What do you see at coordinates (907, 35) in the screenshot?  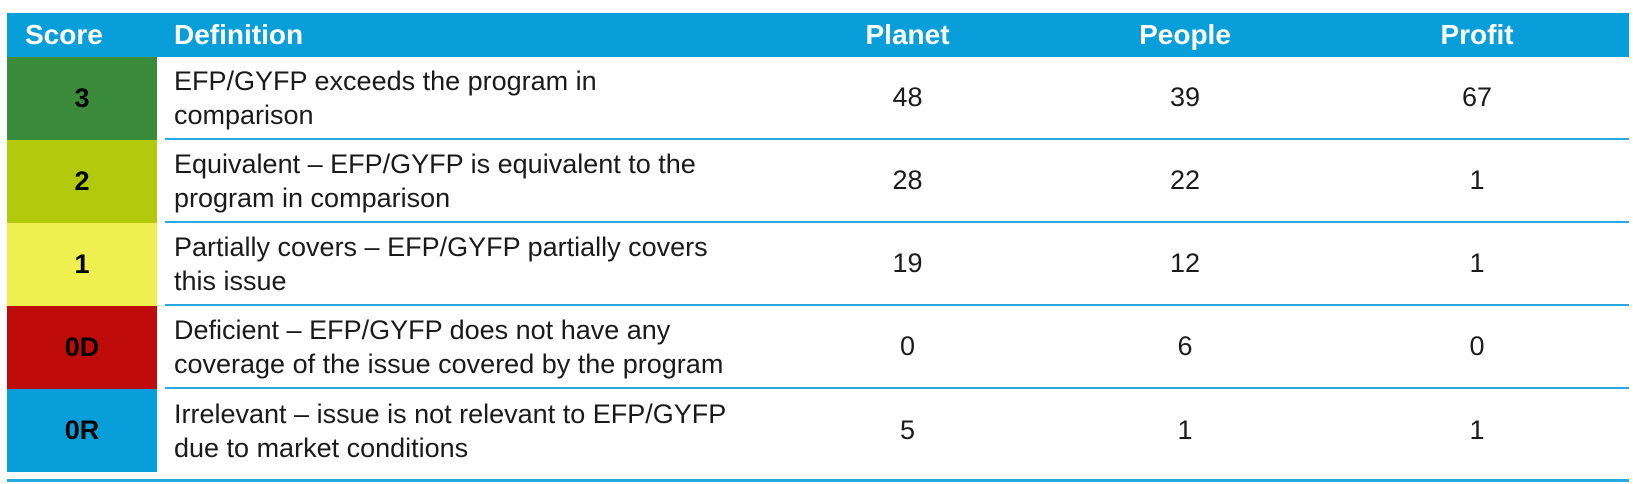 I see `column-header-planet: Planet` at bounding box center [907, 35].